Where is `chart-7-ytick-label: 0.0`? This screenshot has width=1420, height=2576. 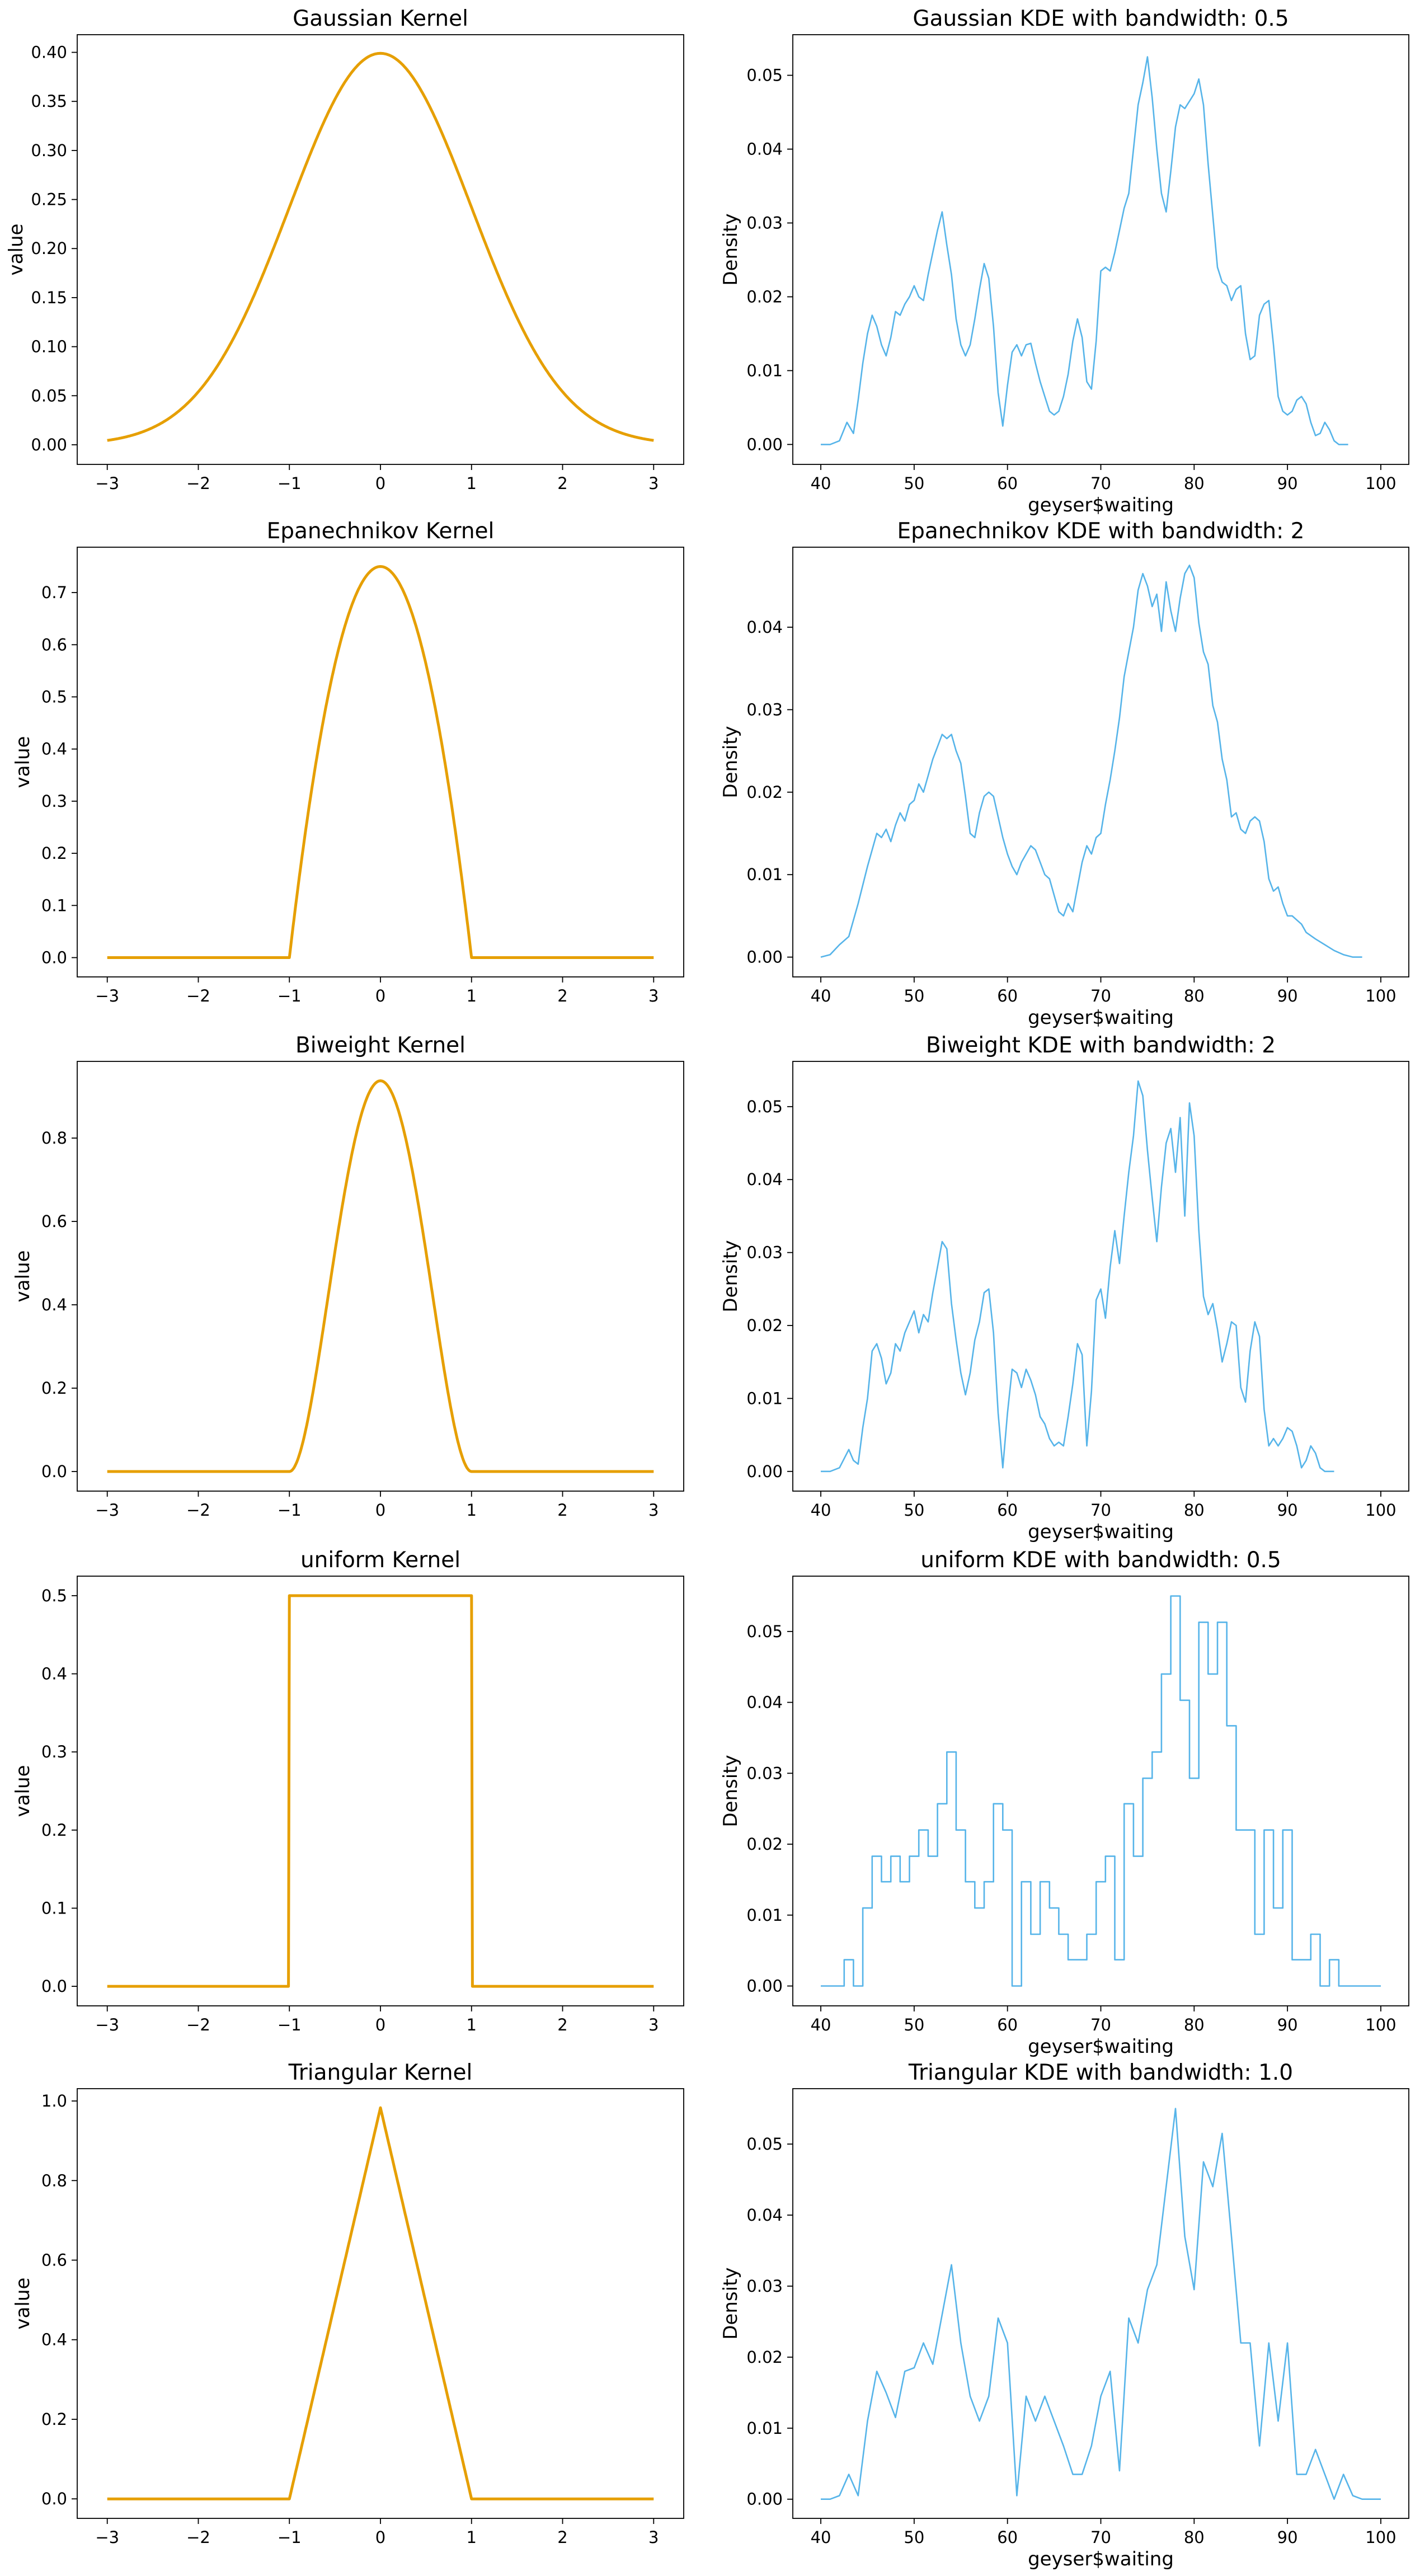
chart-7-ytick-label: 0.0 is located at coordinates (54, 1986).